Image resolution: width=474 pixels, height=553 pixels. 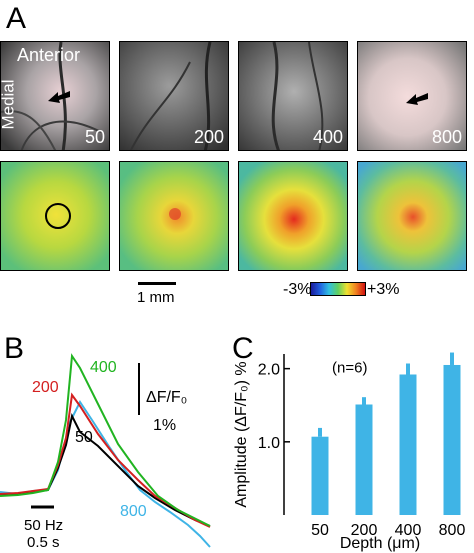 What do you see at coordinates (94, 137) in the screenshot?
I see `depth-label-50: 50` at bounding box center [94, 137].